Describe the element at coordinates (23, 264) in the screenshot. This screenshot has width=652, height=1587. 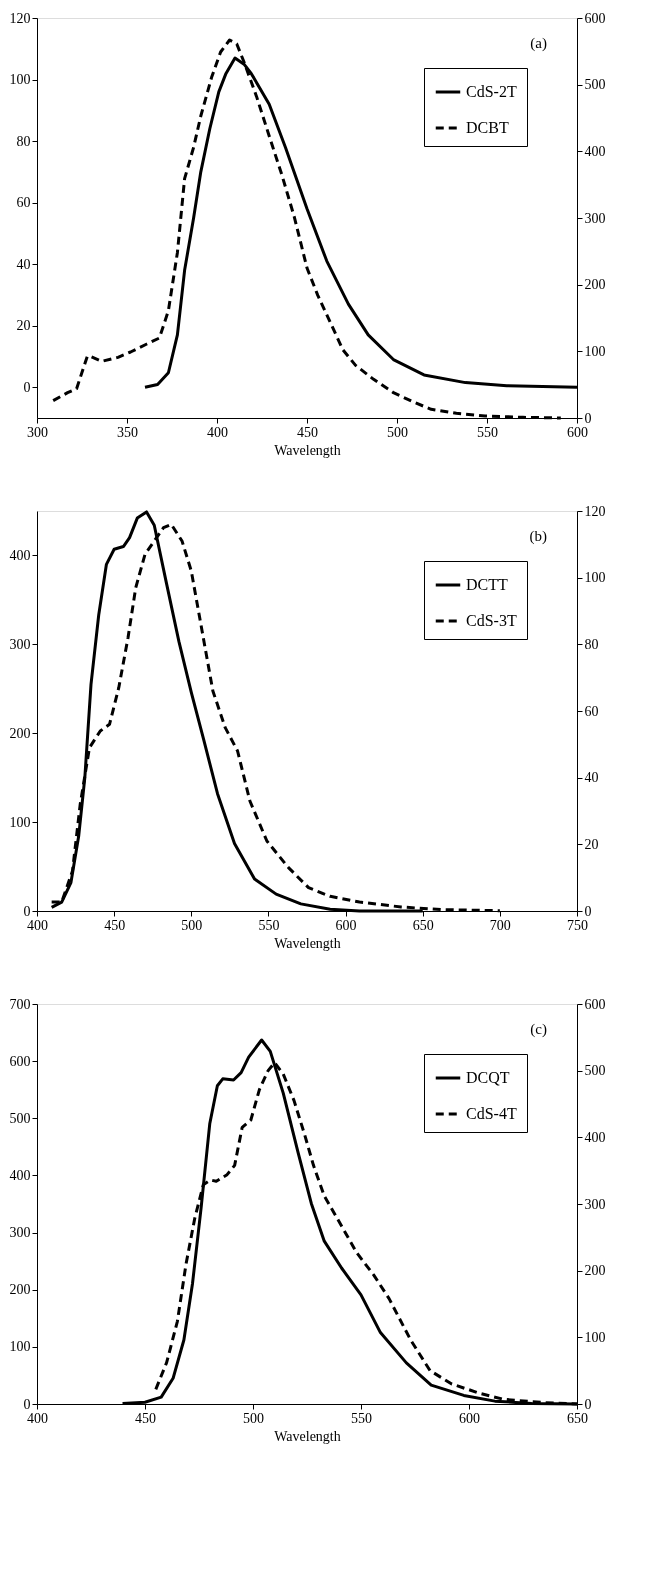
I see `y-tick-label: 40` at that location.